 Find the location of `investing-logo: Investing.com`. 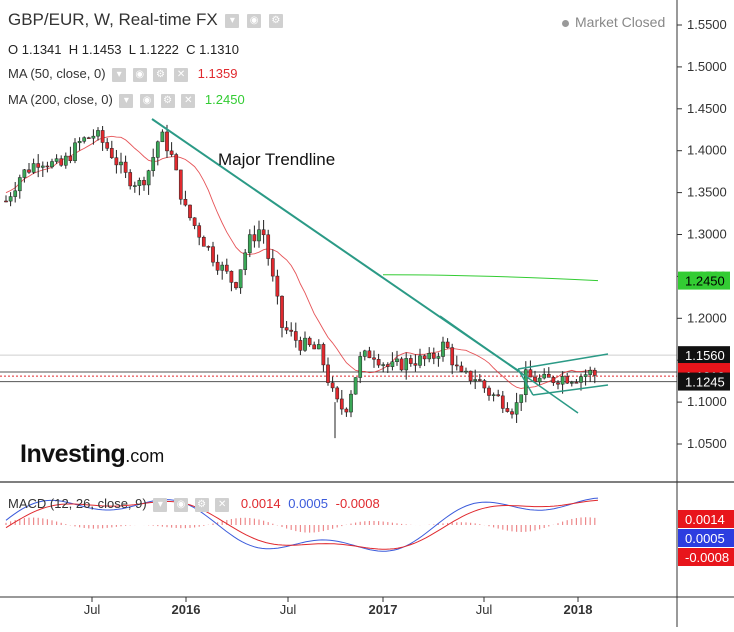

investing-logo: Investing.com is located at coordinates (92, 454).